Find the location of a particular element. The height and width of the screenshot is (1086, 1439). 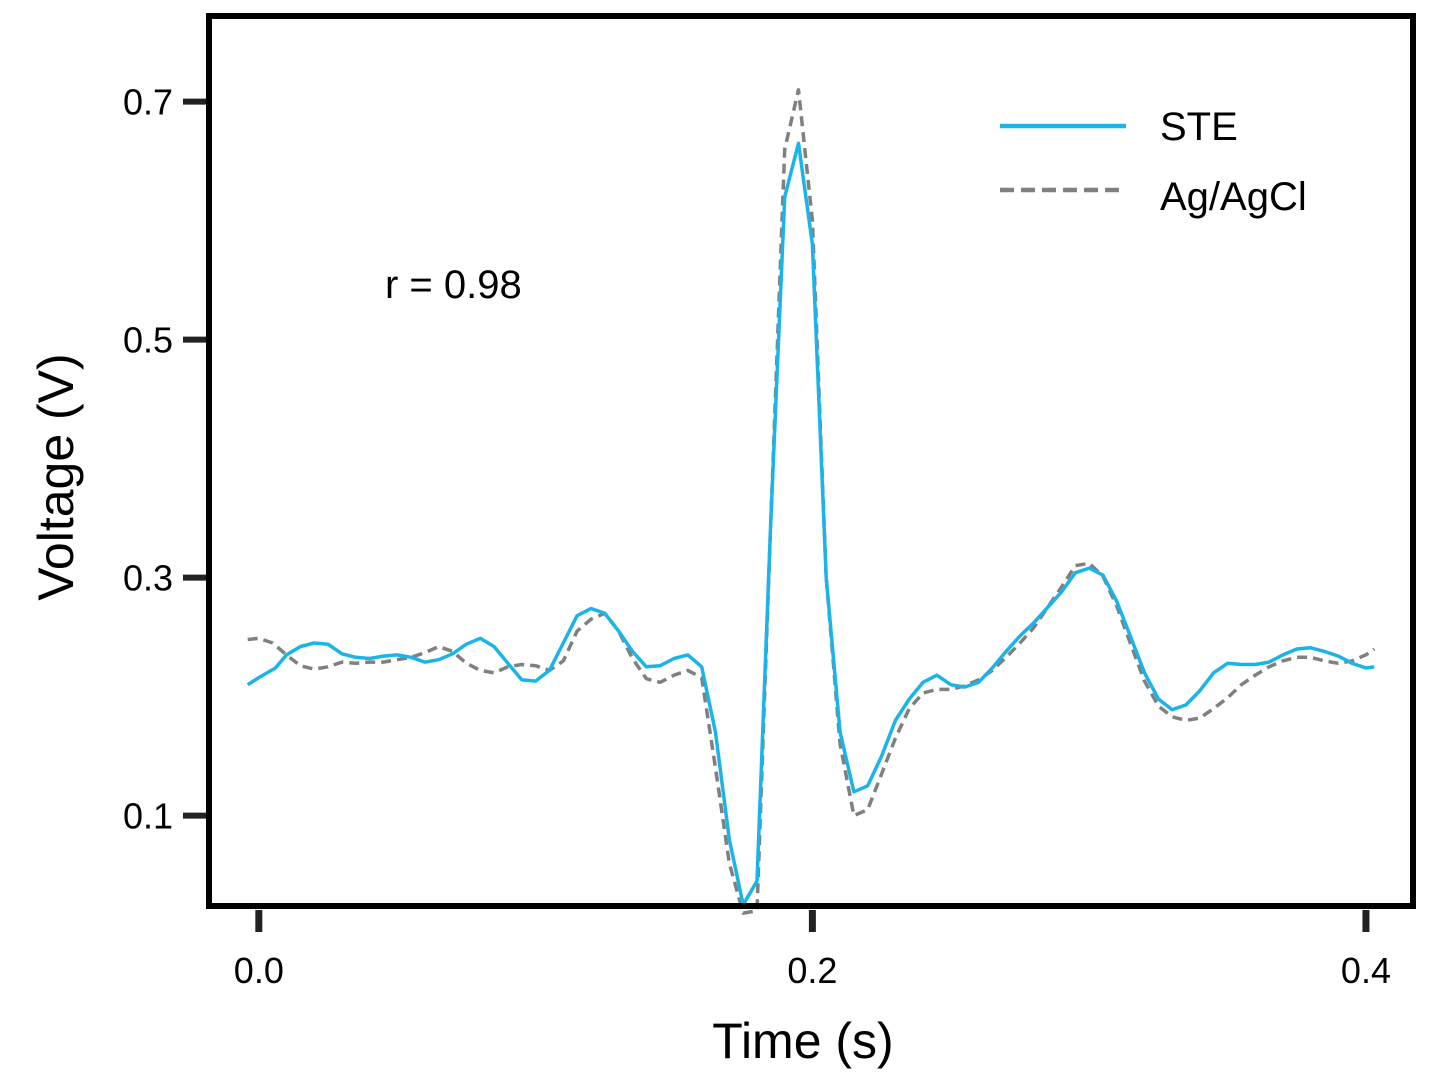

legend: STE Ag/AgCl is located at coordinates (1153, 162).